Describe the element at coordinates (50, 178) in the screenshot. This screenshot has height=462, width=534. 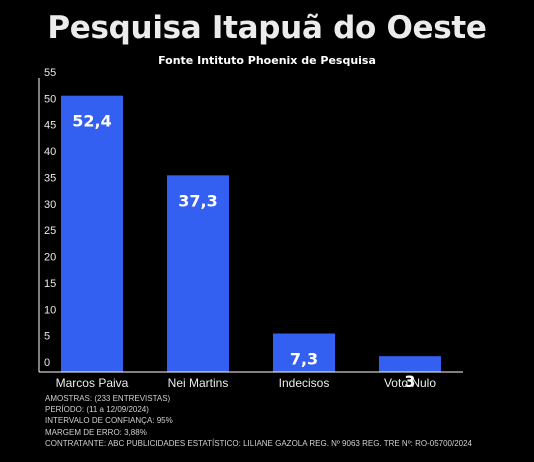
I see `y-tick-label: 35` at that location.